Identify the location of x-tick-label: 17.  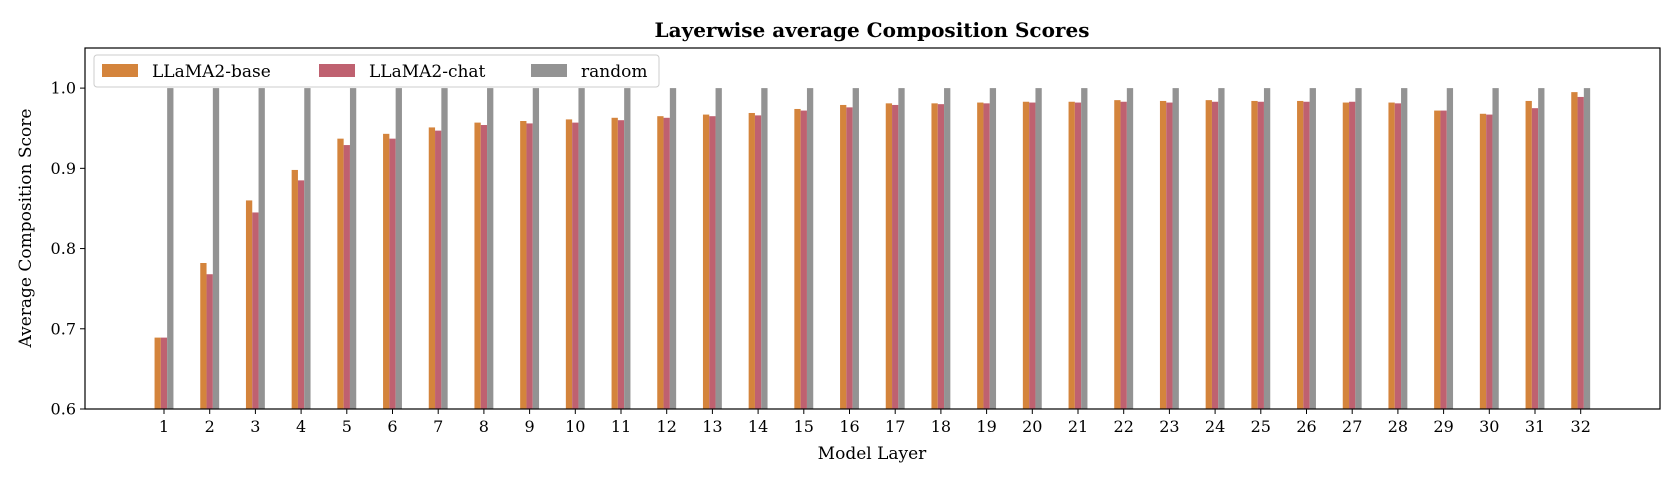
(895, 426).